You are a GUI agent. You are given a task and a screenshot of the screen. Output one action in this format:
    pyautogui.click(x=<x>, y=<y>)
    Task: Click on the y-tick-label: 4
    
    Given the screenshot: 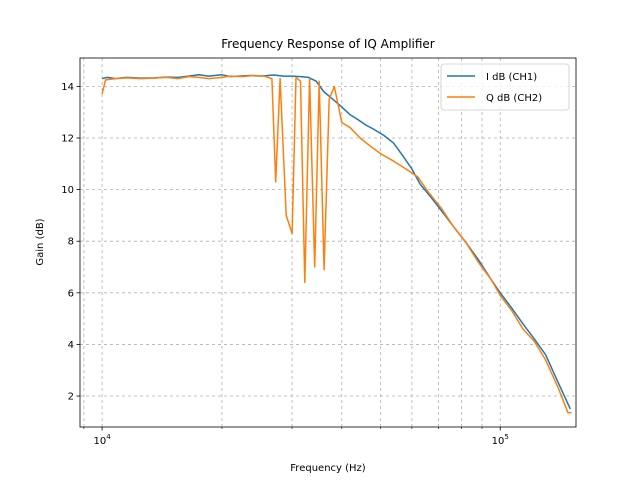 What is the action you would take?
    pyautogui.click(x=71, y=345)
    